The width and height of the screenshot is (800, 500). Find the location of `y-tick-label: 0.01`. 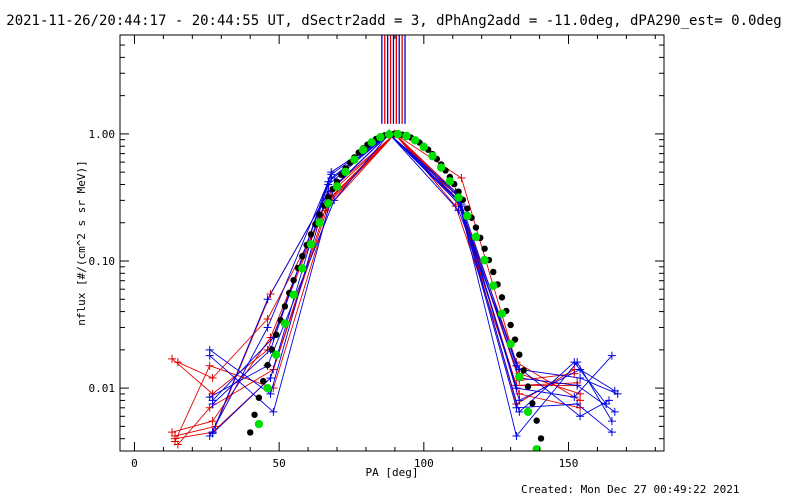

y-tick-label: 0.01 is located at coordinates (102, 388).